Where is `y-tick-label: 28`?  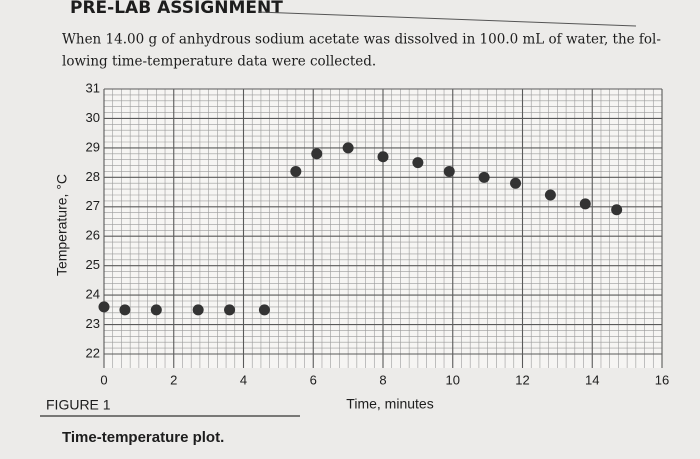 y-tick-label: 28 is located at coordinates (93, 176).